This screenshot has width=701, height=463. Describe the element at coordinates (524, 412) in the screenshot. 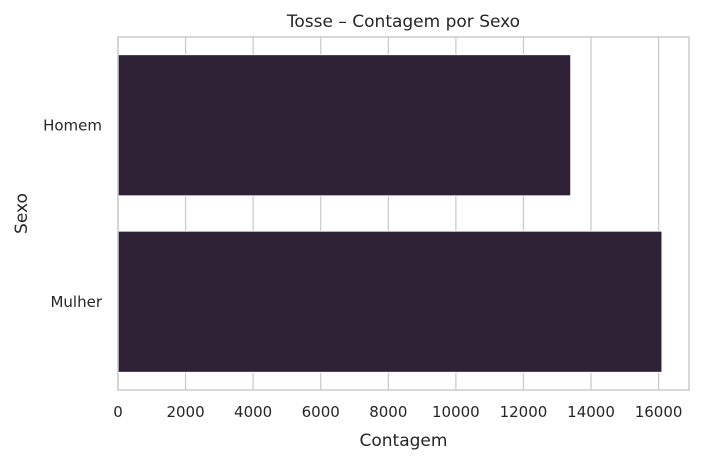

I see `x-tick-label: 12000` at that location.